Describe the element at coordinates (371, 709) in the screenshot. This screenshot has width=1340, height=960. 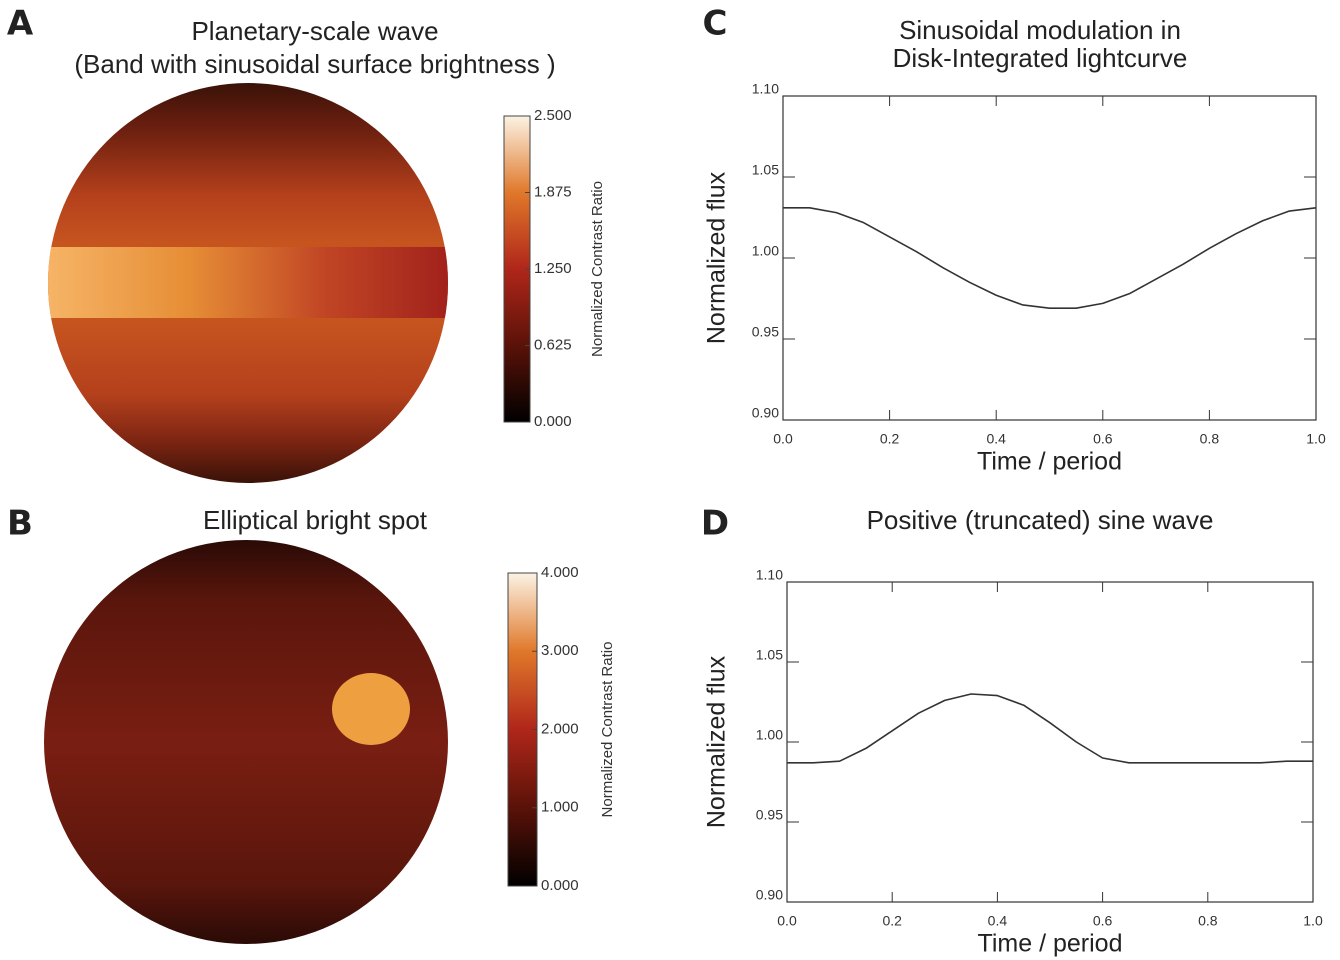
I see `bright-spot` at that location.